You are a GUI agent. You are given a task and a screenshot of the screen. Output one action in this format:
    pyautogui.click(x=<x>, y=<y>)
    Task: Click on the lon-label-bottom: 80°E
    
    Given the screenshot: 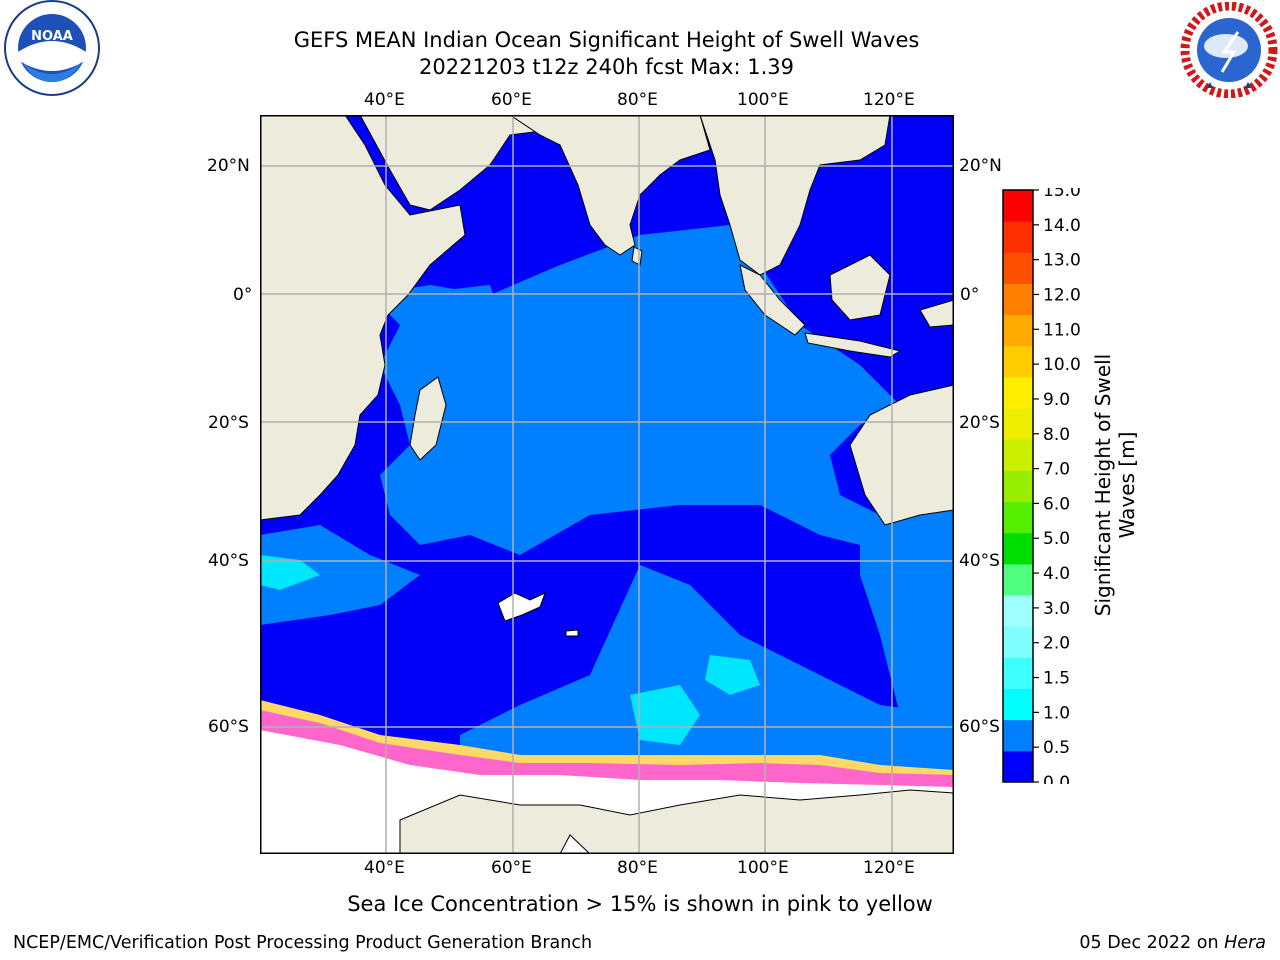 What is the action you would take?
    pyautogui.click(x=637, y=868)
    